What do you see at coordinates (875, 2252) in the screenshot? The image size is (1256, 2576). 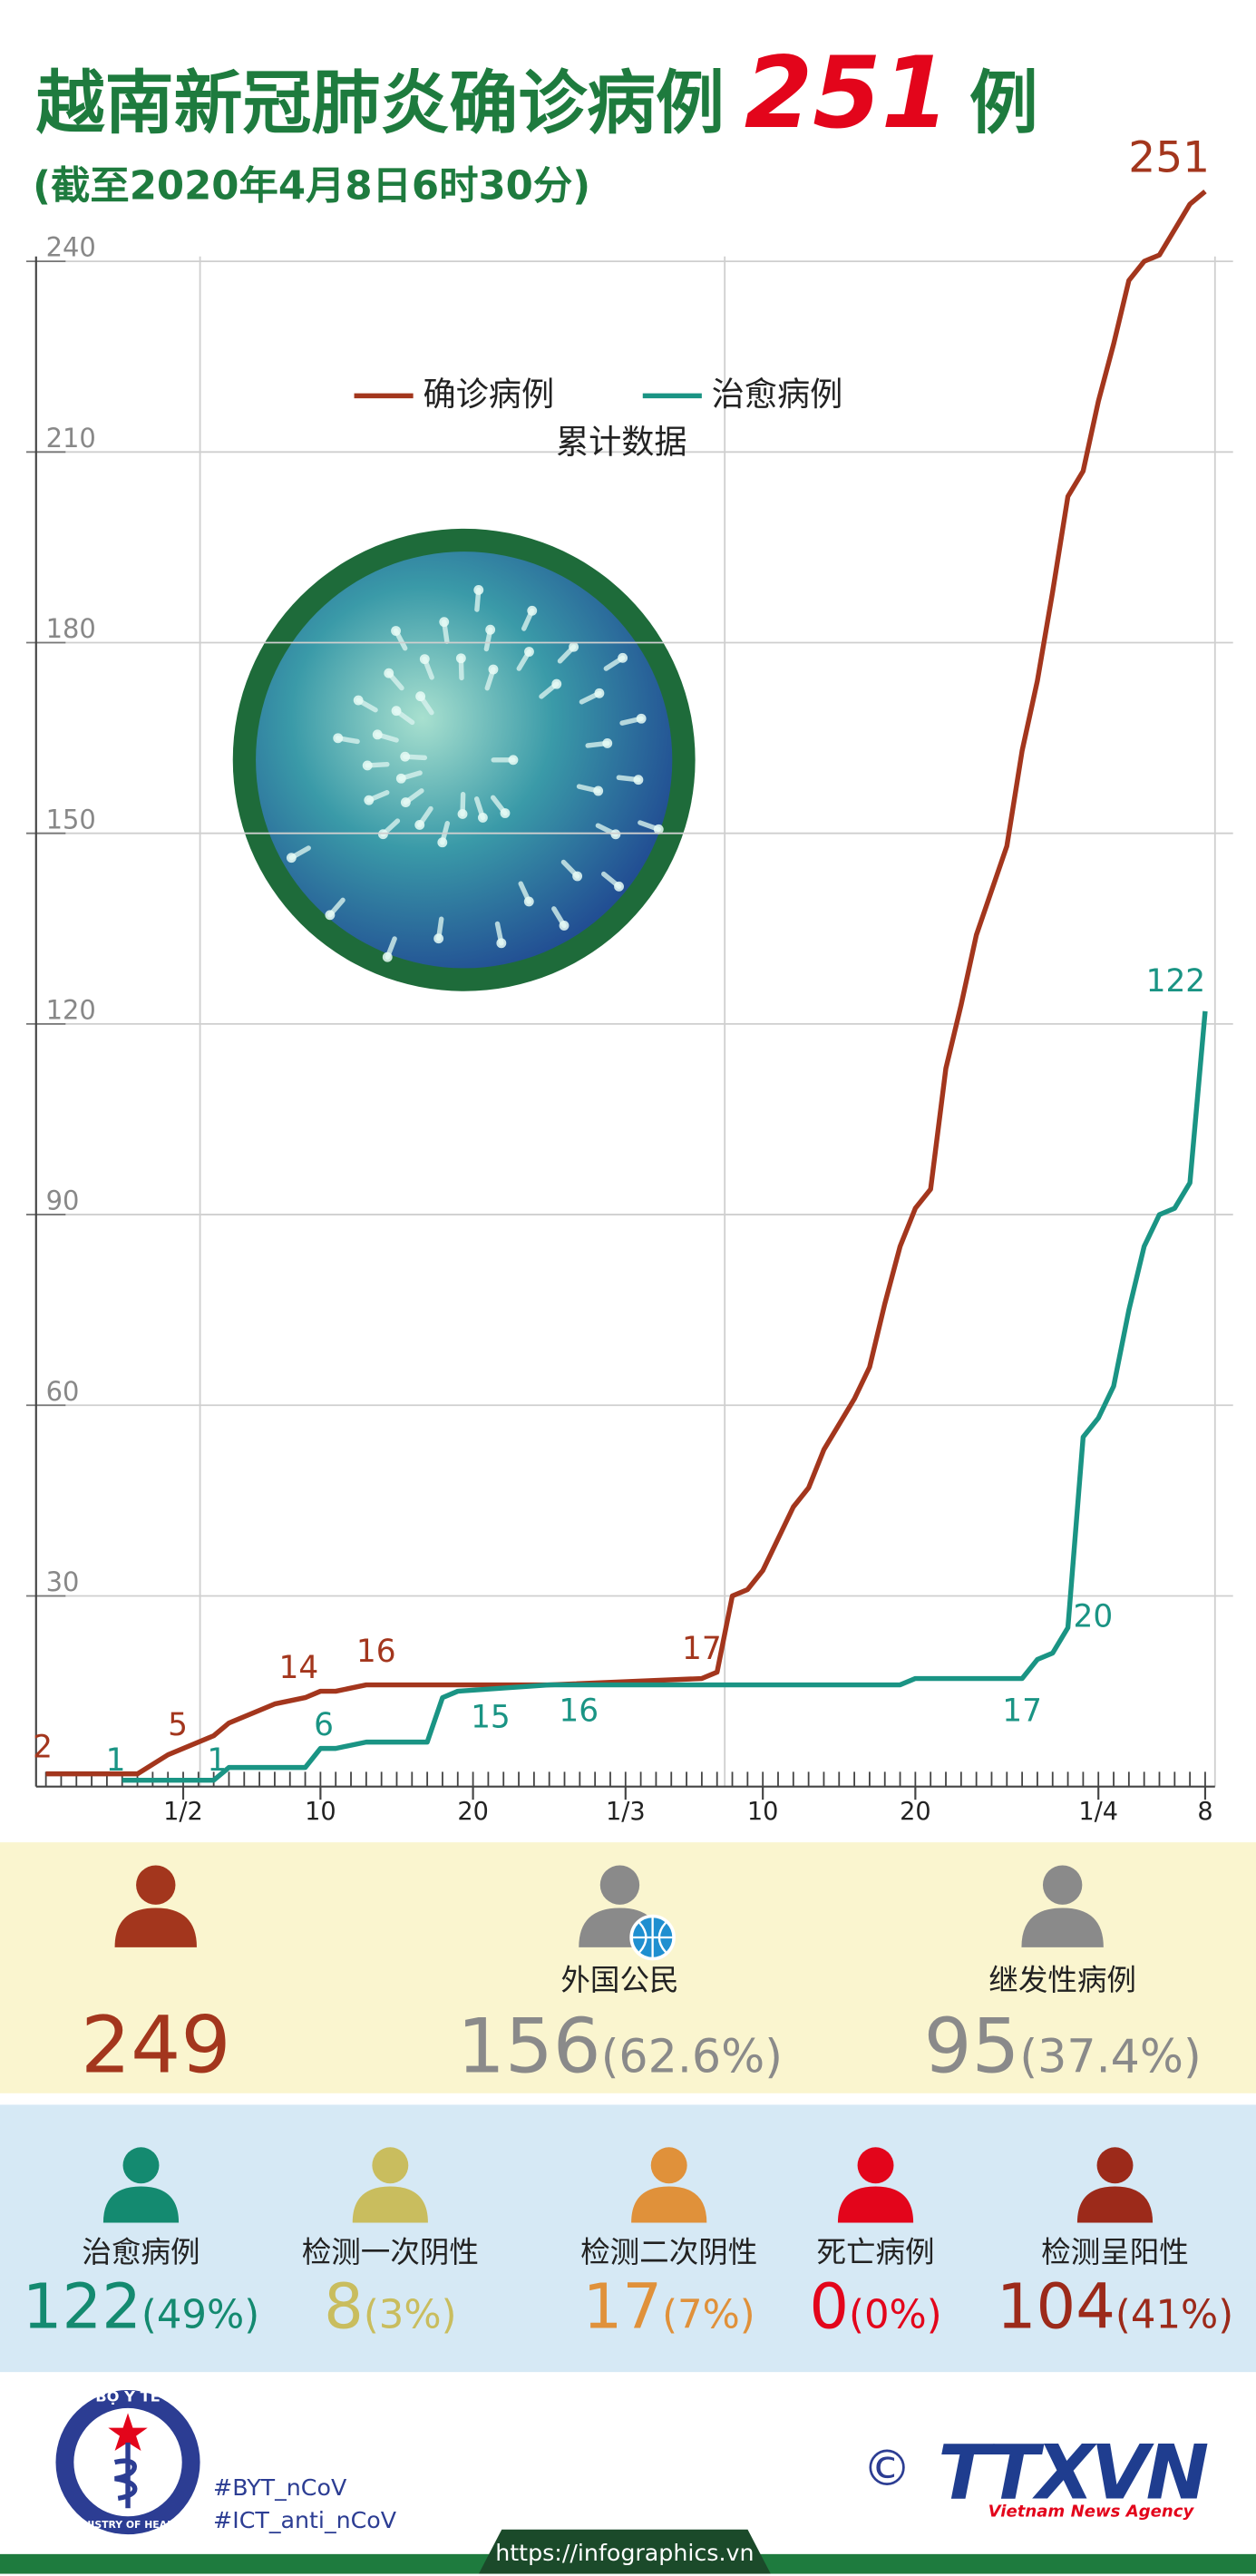 I see `stat-label: 死亡病例` at bounding box center [875, 2252].